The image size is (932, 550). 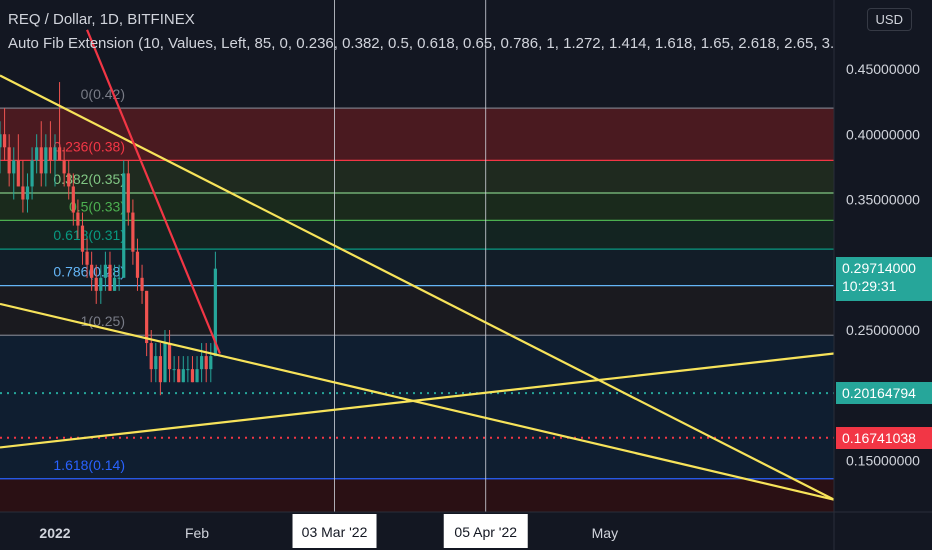 I want to click on price-tick-label: 0.25000000, so click(x=883, y=330).